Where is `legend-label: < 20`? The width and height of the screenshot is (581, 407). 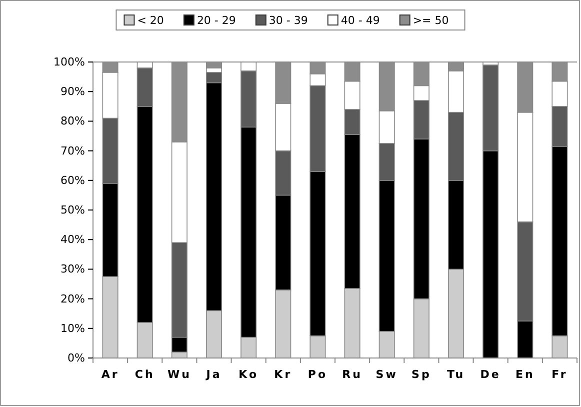
legend-label: < 20 is located at coordinates (150, 20).